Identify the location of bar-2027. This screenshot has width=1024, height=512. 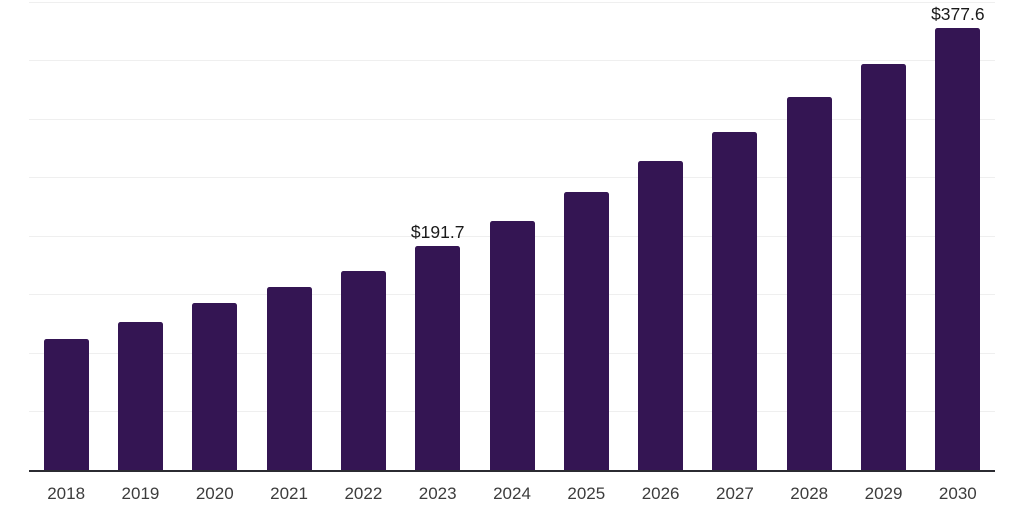
(735, 301).